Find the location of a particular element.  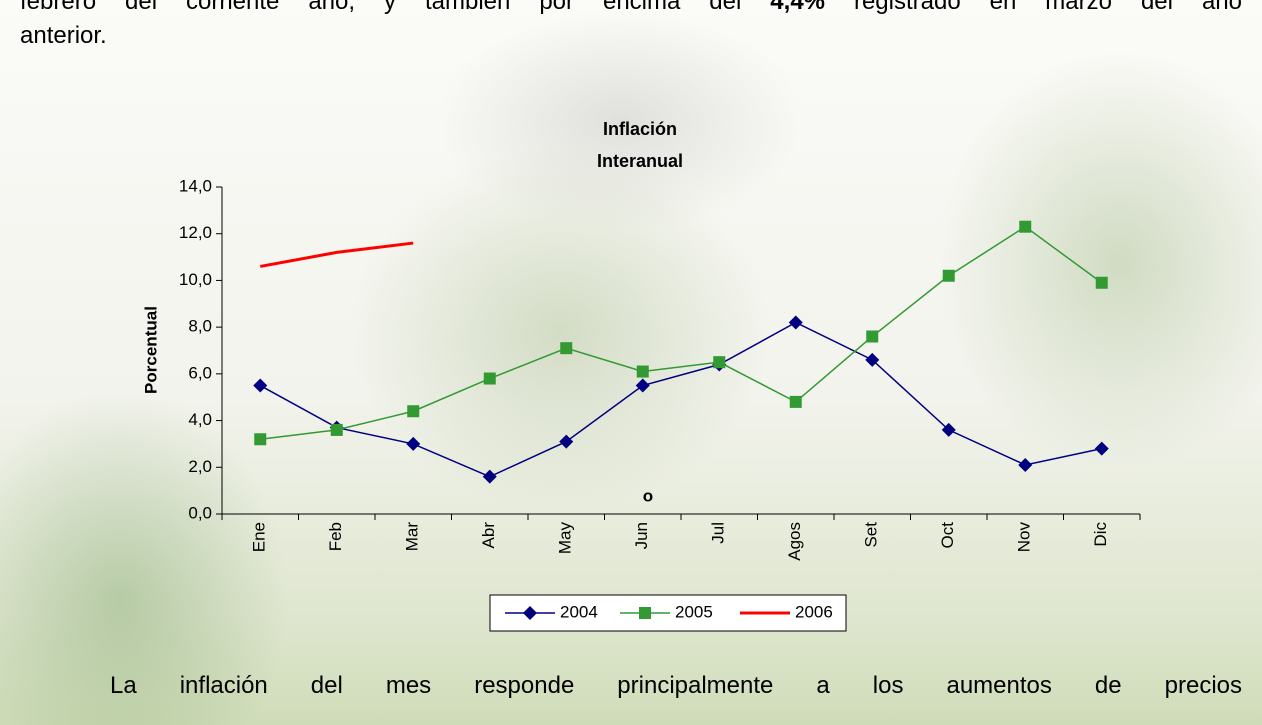

y-tick-label: 4,0 is located at coordinates (200, 419).